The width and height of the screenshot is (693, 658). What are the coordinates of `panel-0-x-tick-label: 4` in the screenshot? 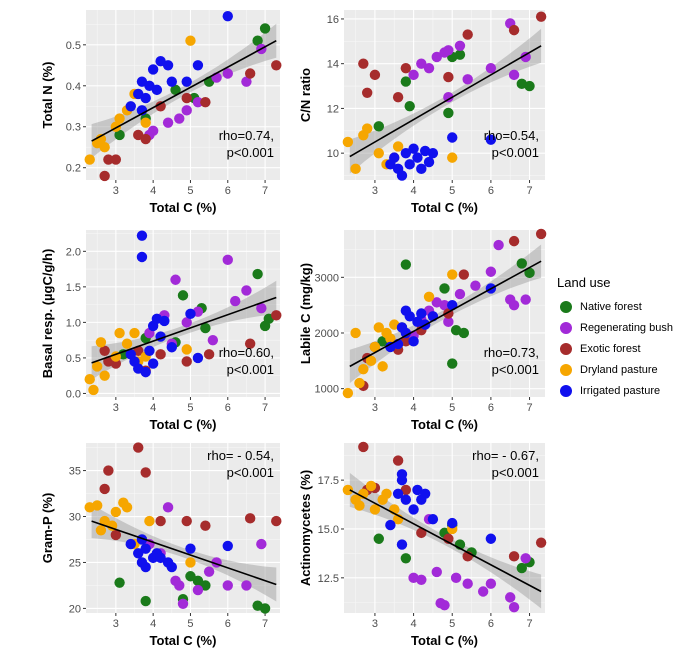 It's located at (153, 191).